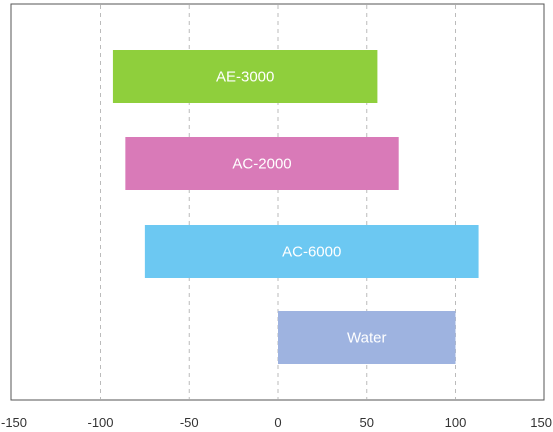 The width and height of the screenshot is (553, 432). Describe the element at coordinates (541, 422) in the screenshot. I see `x-tick-label-150: 150` at that location.